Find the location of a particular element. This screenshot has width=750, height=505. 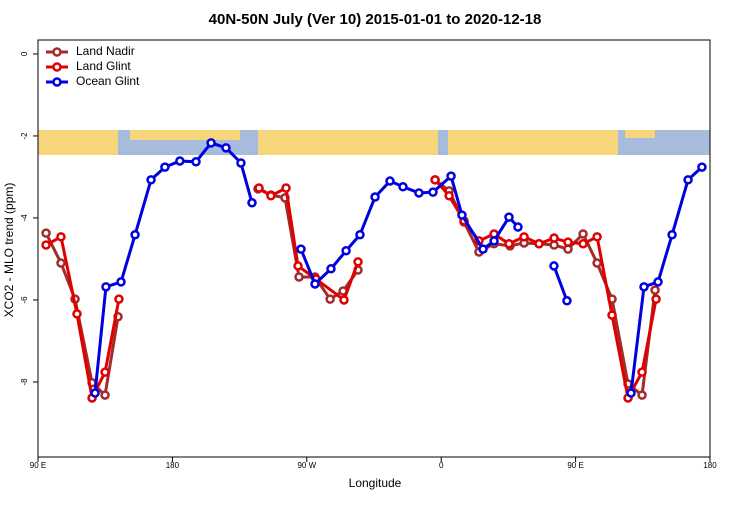

legend-label: Land Nadir is located at coordinates (105, 51).